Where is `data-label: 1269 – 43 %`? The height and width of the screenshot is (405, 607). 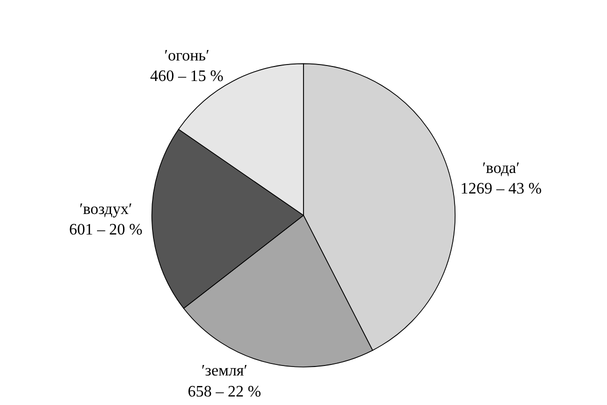 data-label: 1269 – 43 % is located at coordinates (501, 189).